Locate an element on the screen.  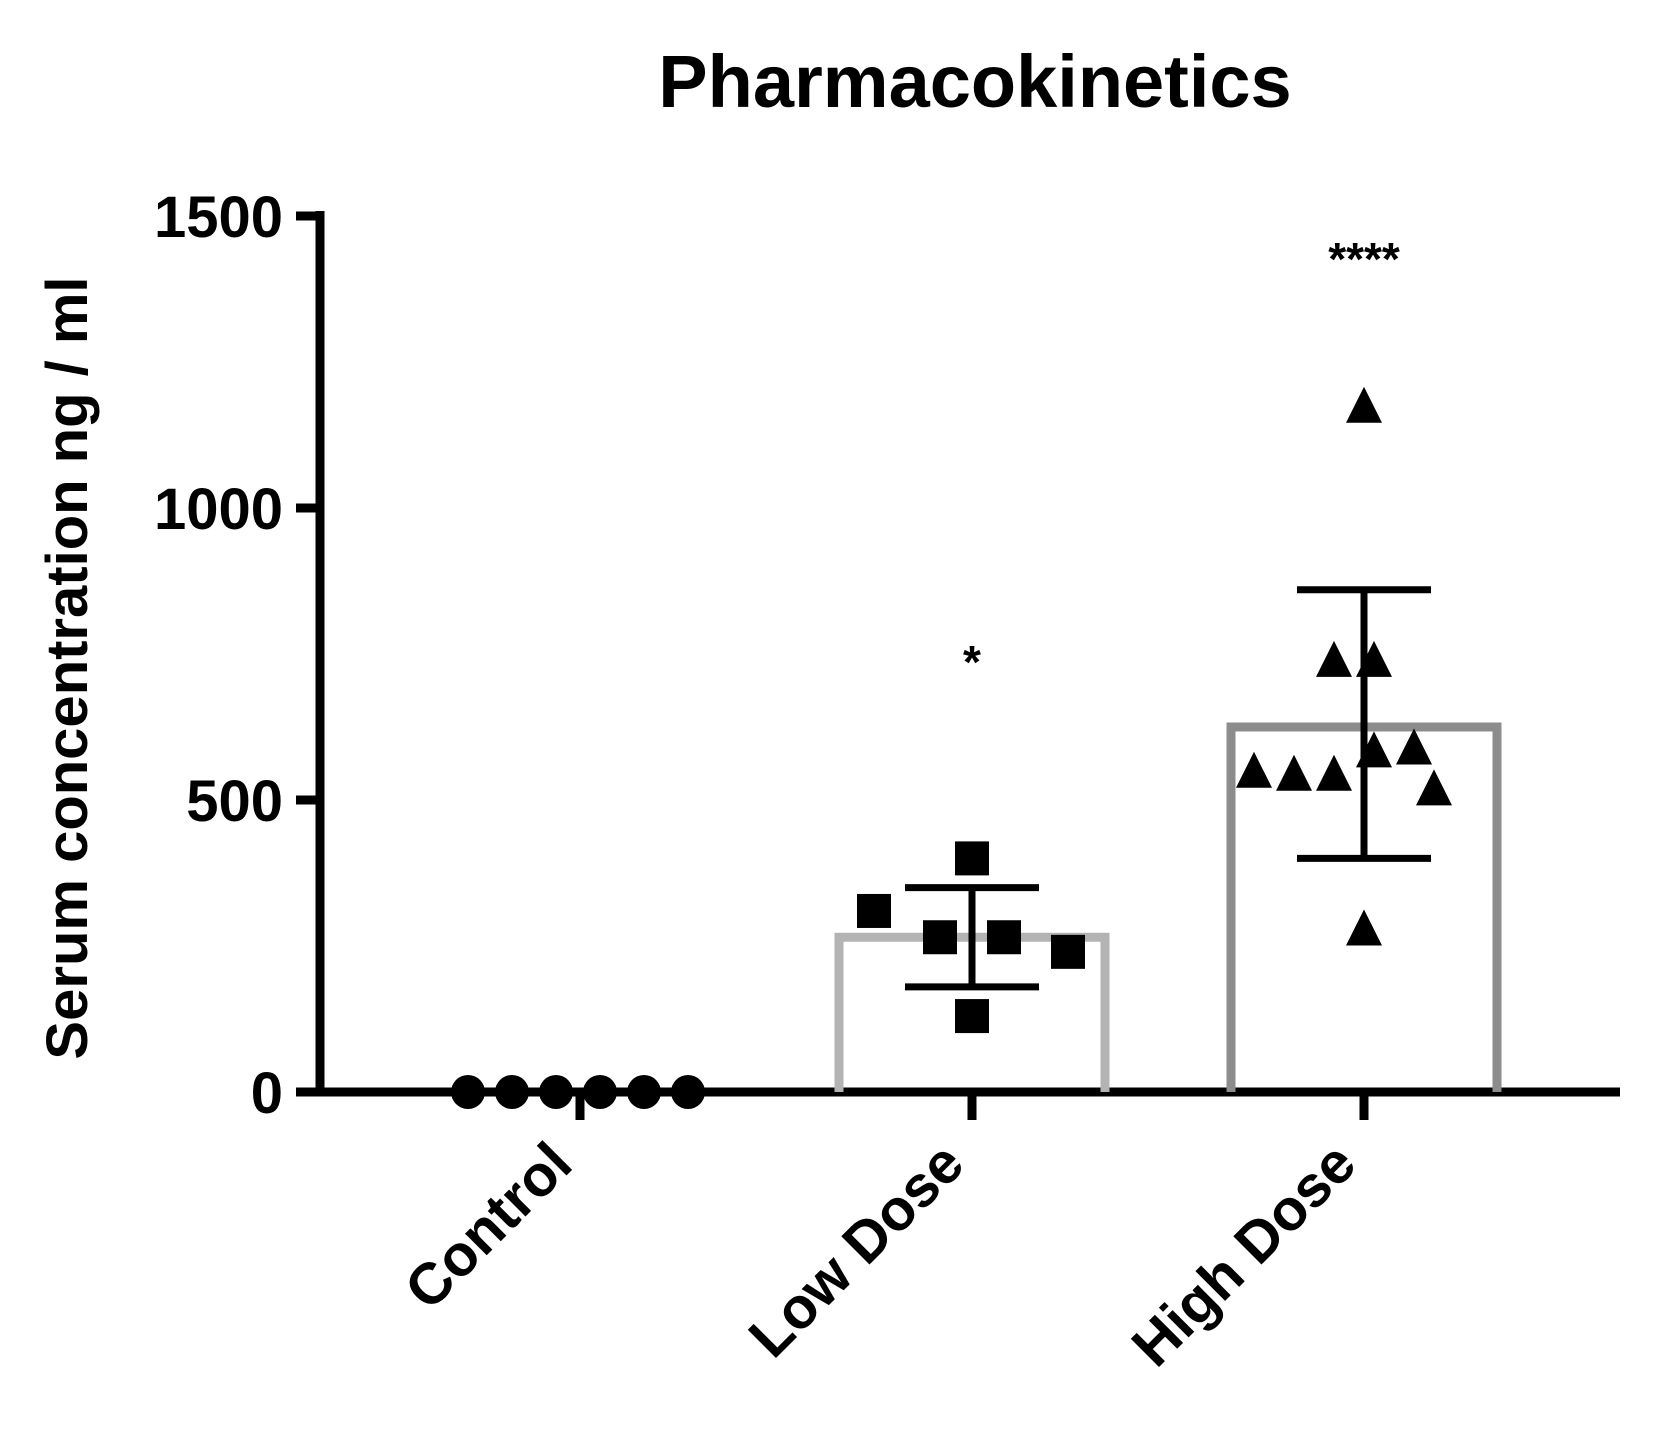
significance-markers: ***** is located at coordinates (1181, 460).